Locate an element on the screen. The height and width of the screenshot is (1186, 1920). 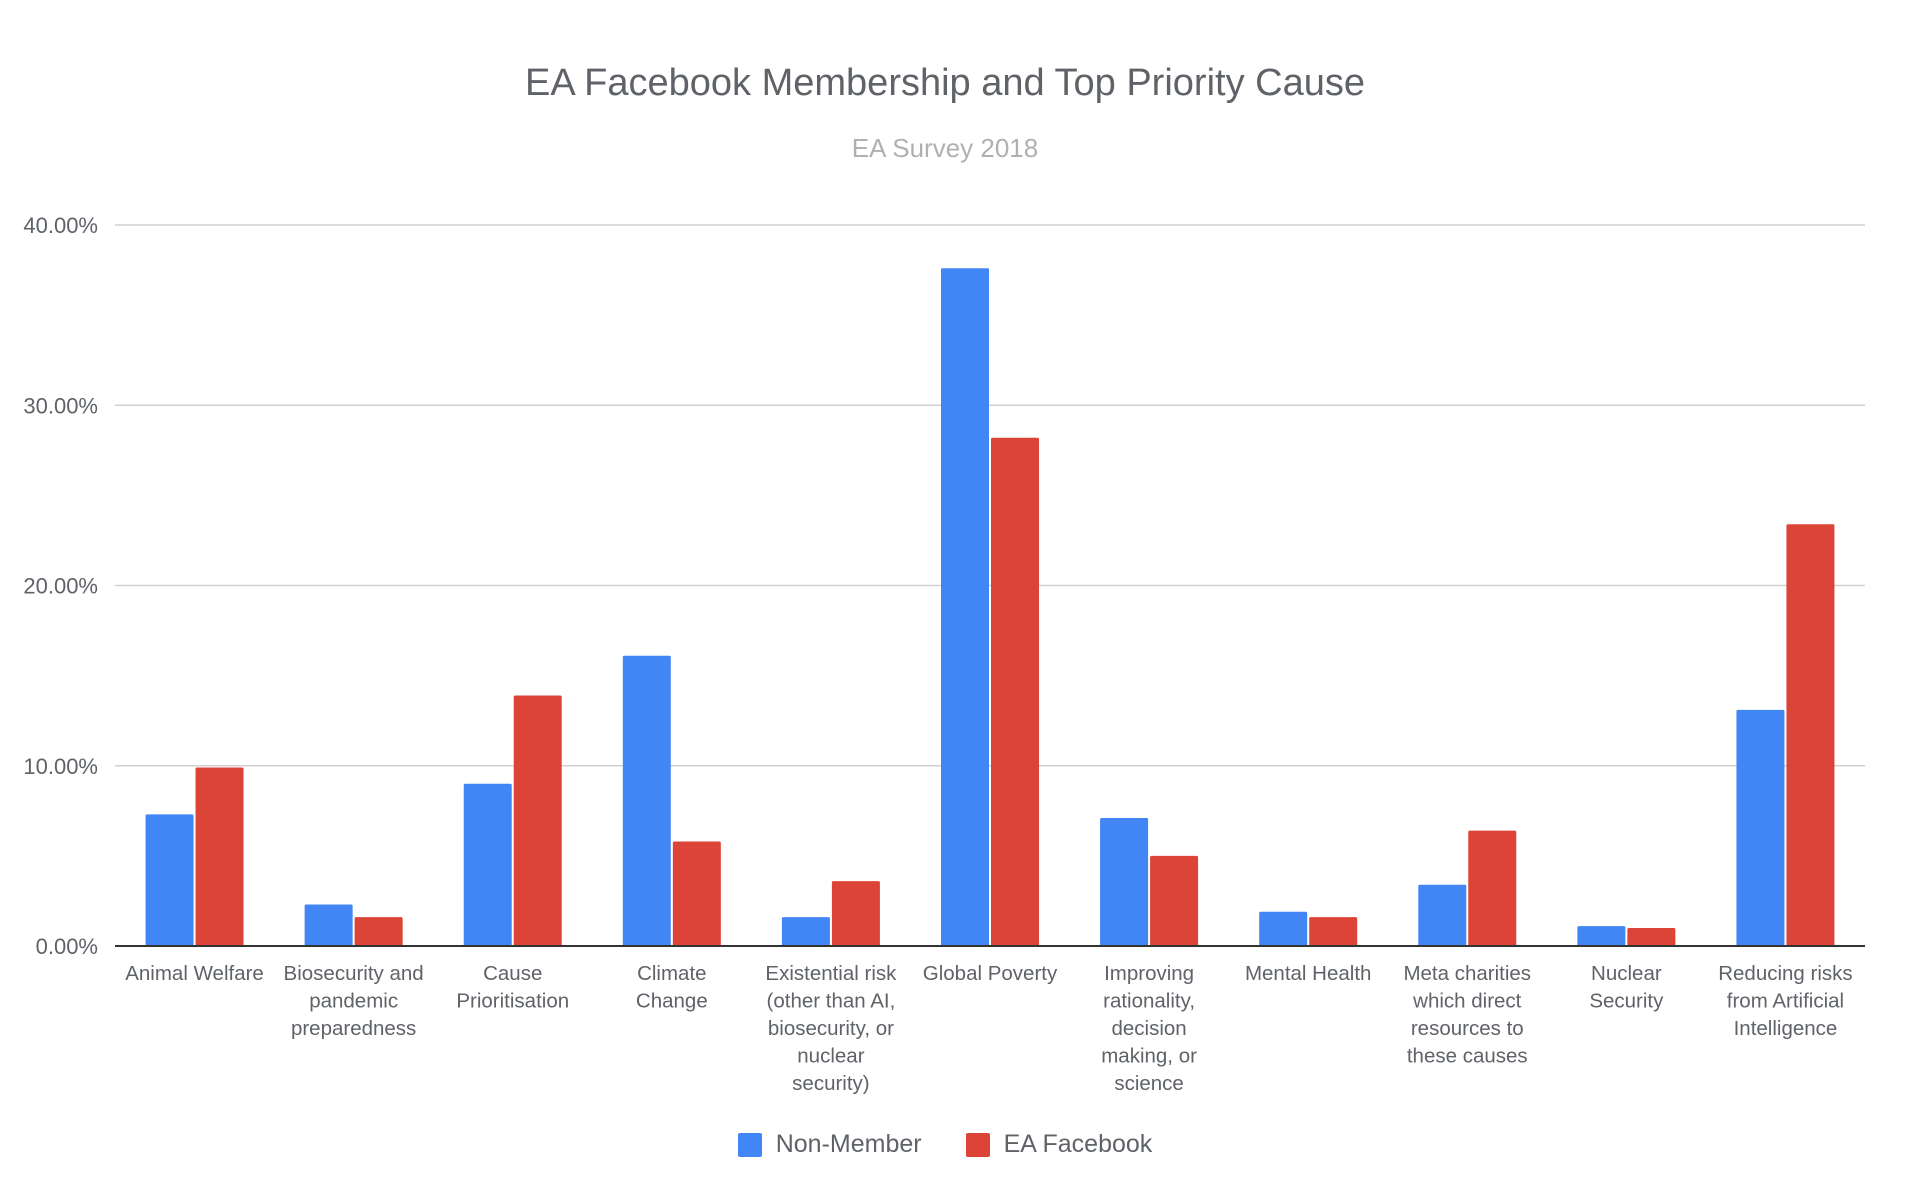
x-tick-label: Global Poverty is located at coordinates (990, 973).